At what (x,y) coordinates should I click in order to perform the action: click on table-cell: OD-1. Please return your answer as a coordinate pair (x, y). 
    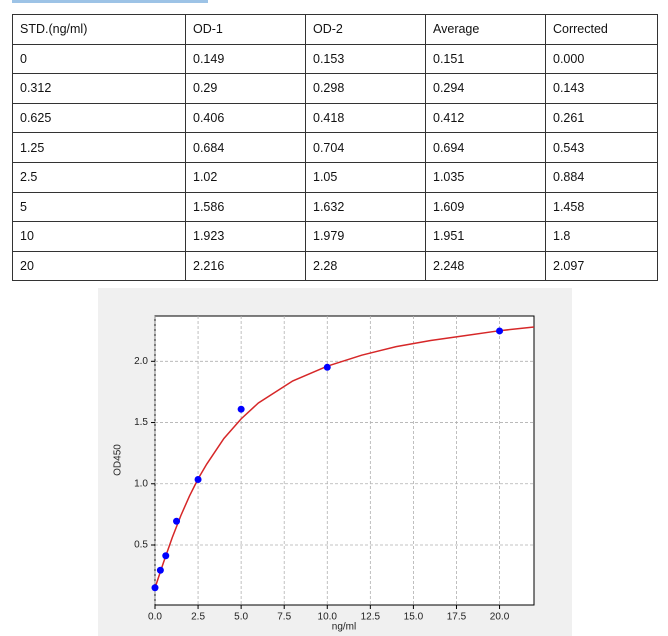
    Looking at the image, I should click on (245, 29).